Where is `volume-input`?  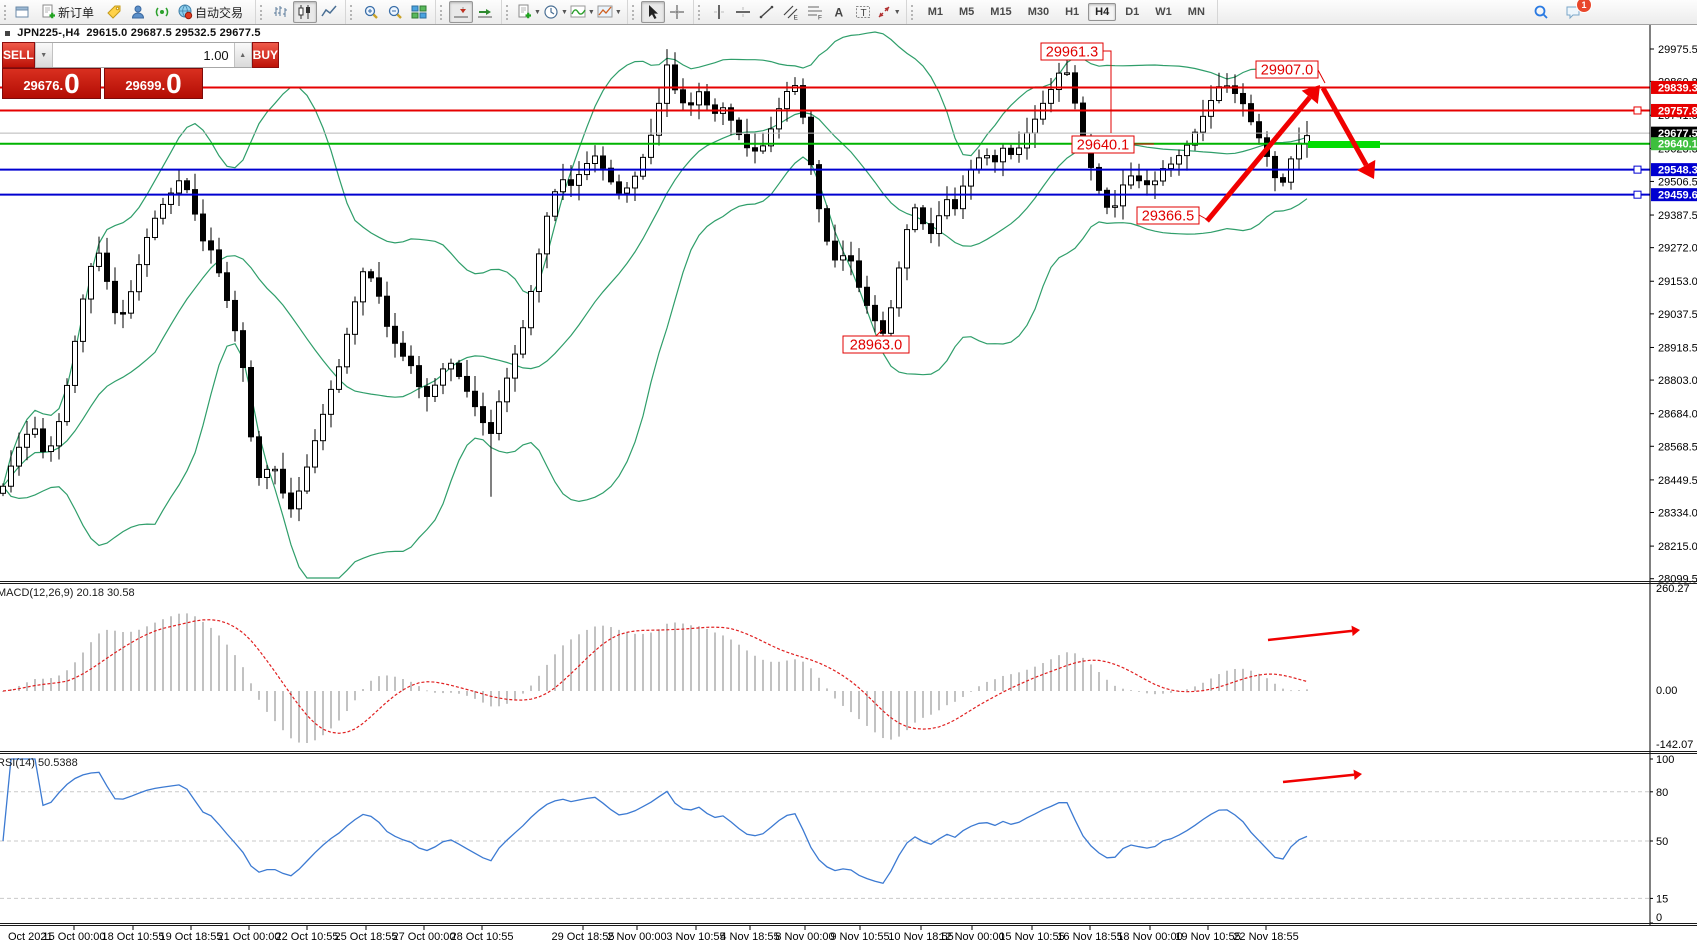
volume-input is located at coordinates (143, 55).